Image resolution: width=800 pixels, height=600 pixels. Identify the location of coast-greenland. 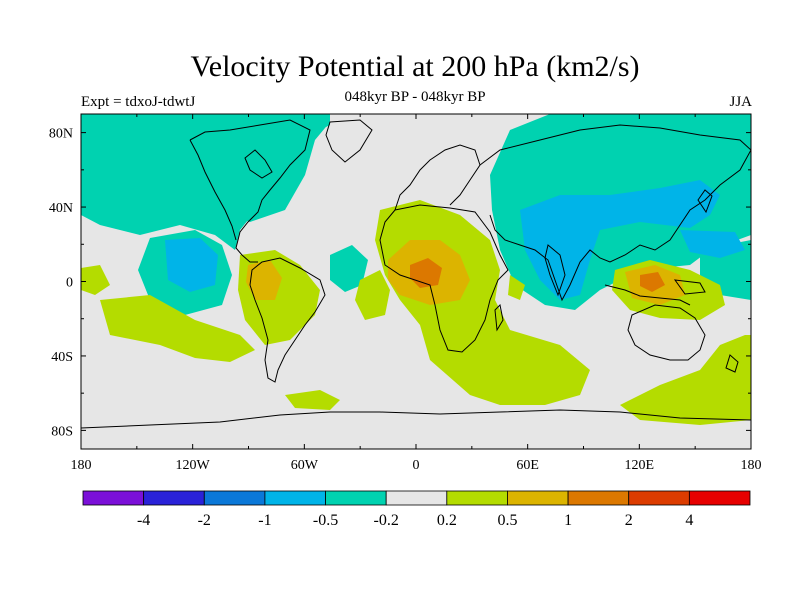
(349, 141).